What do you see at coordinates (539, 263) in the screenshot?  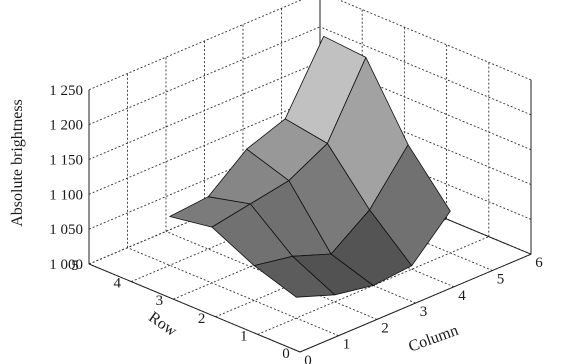 I see `x-tick-label: 6` at bounding box center [539, 263].